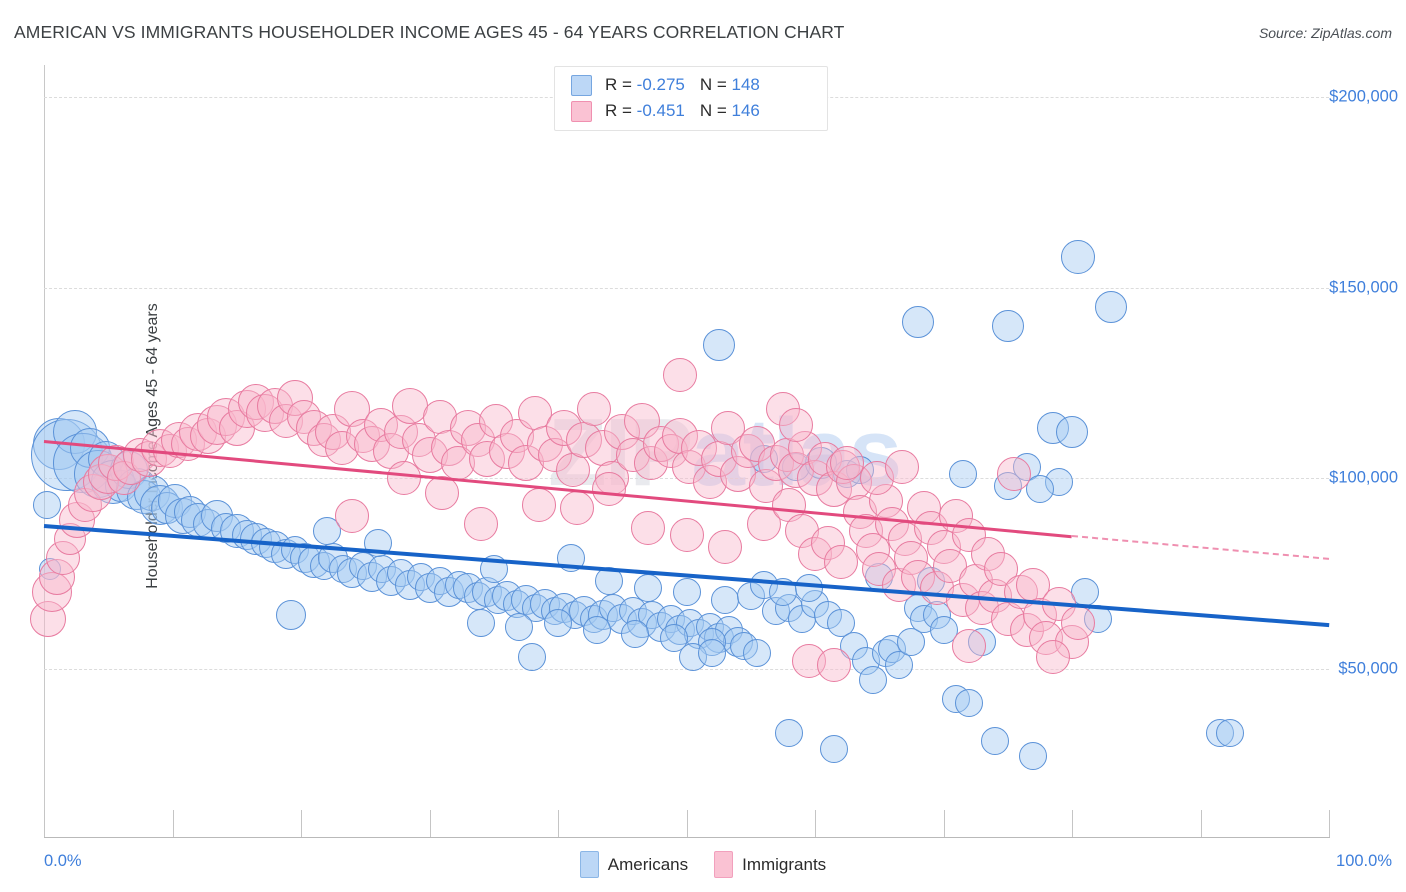 The width and height of the screenshot is (1406, 892). I want to click on legend-swatch-americans, so click(581, 85).